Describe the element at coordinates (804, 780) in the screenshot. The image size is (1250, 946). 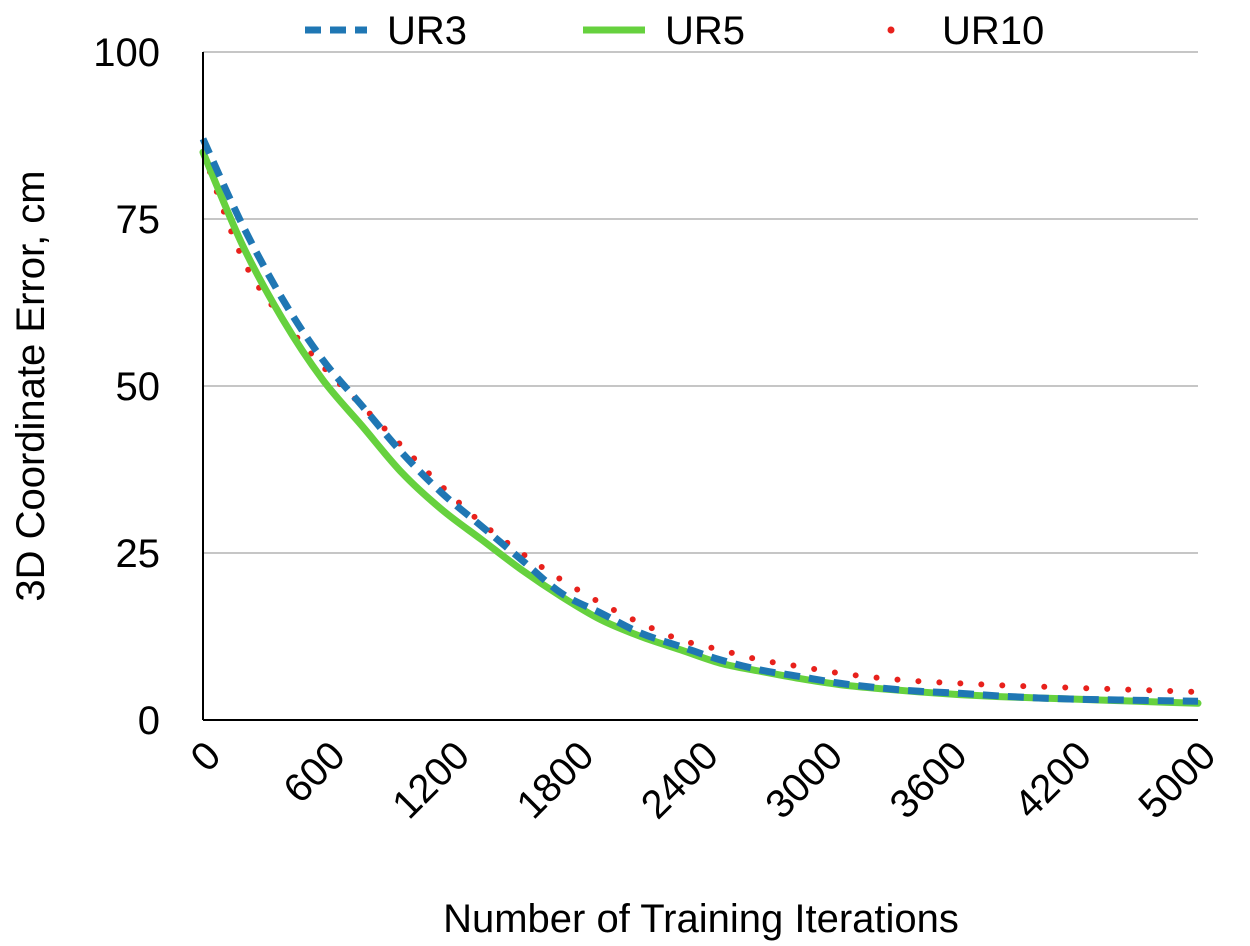
I see `x-tick-label: 3000` at that location.